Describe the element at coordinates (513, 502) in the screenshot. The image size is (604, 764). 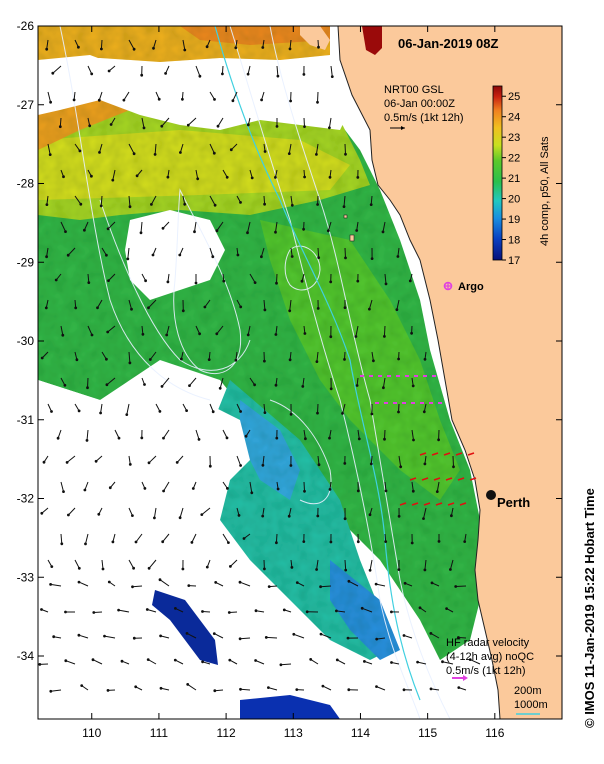
I see `perth-label: Perth` at that location.